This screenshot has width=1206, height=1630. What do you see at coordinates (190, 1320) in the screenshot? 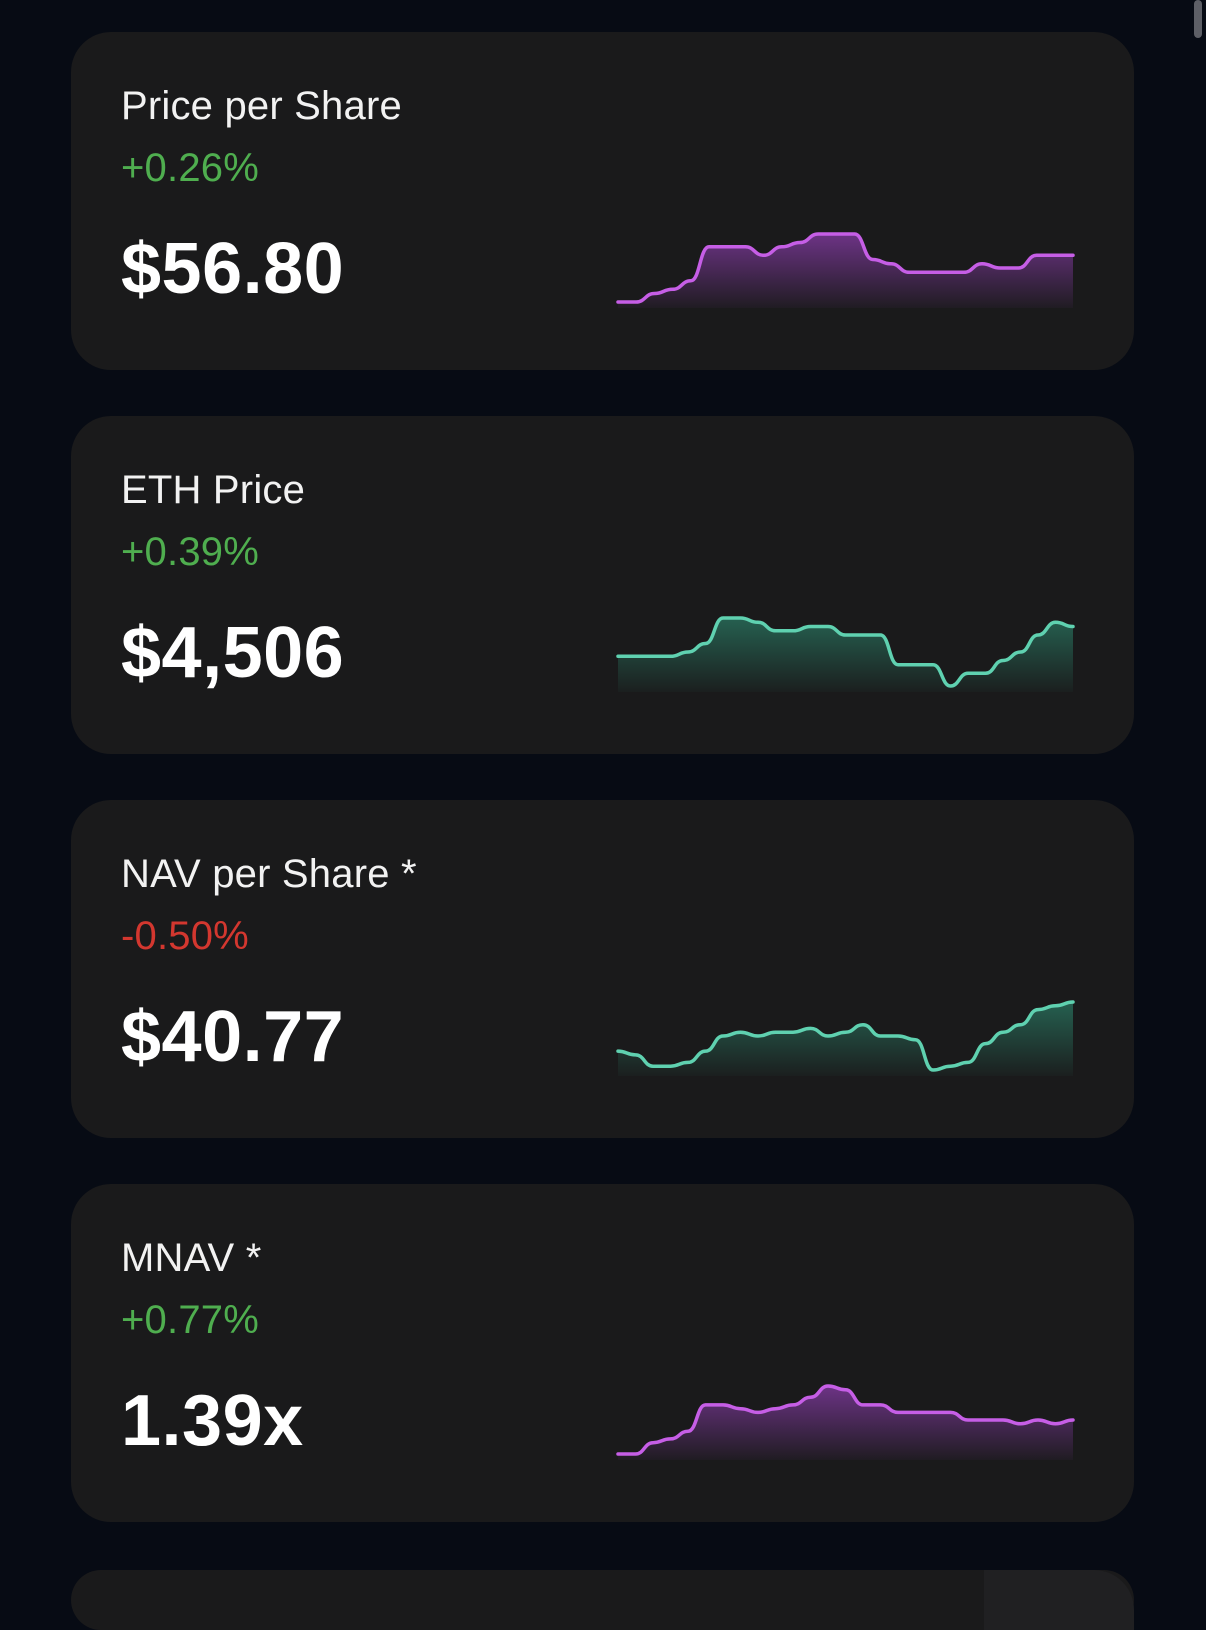
I see `card-change: +0.77%` at bounding box center [190, 1320].